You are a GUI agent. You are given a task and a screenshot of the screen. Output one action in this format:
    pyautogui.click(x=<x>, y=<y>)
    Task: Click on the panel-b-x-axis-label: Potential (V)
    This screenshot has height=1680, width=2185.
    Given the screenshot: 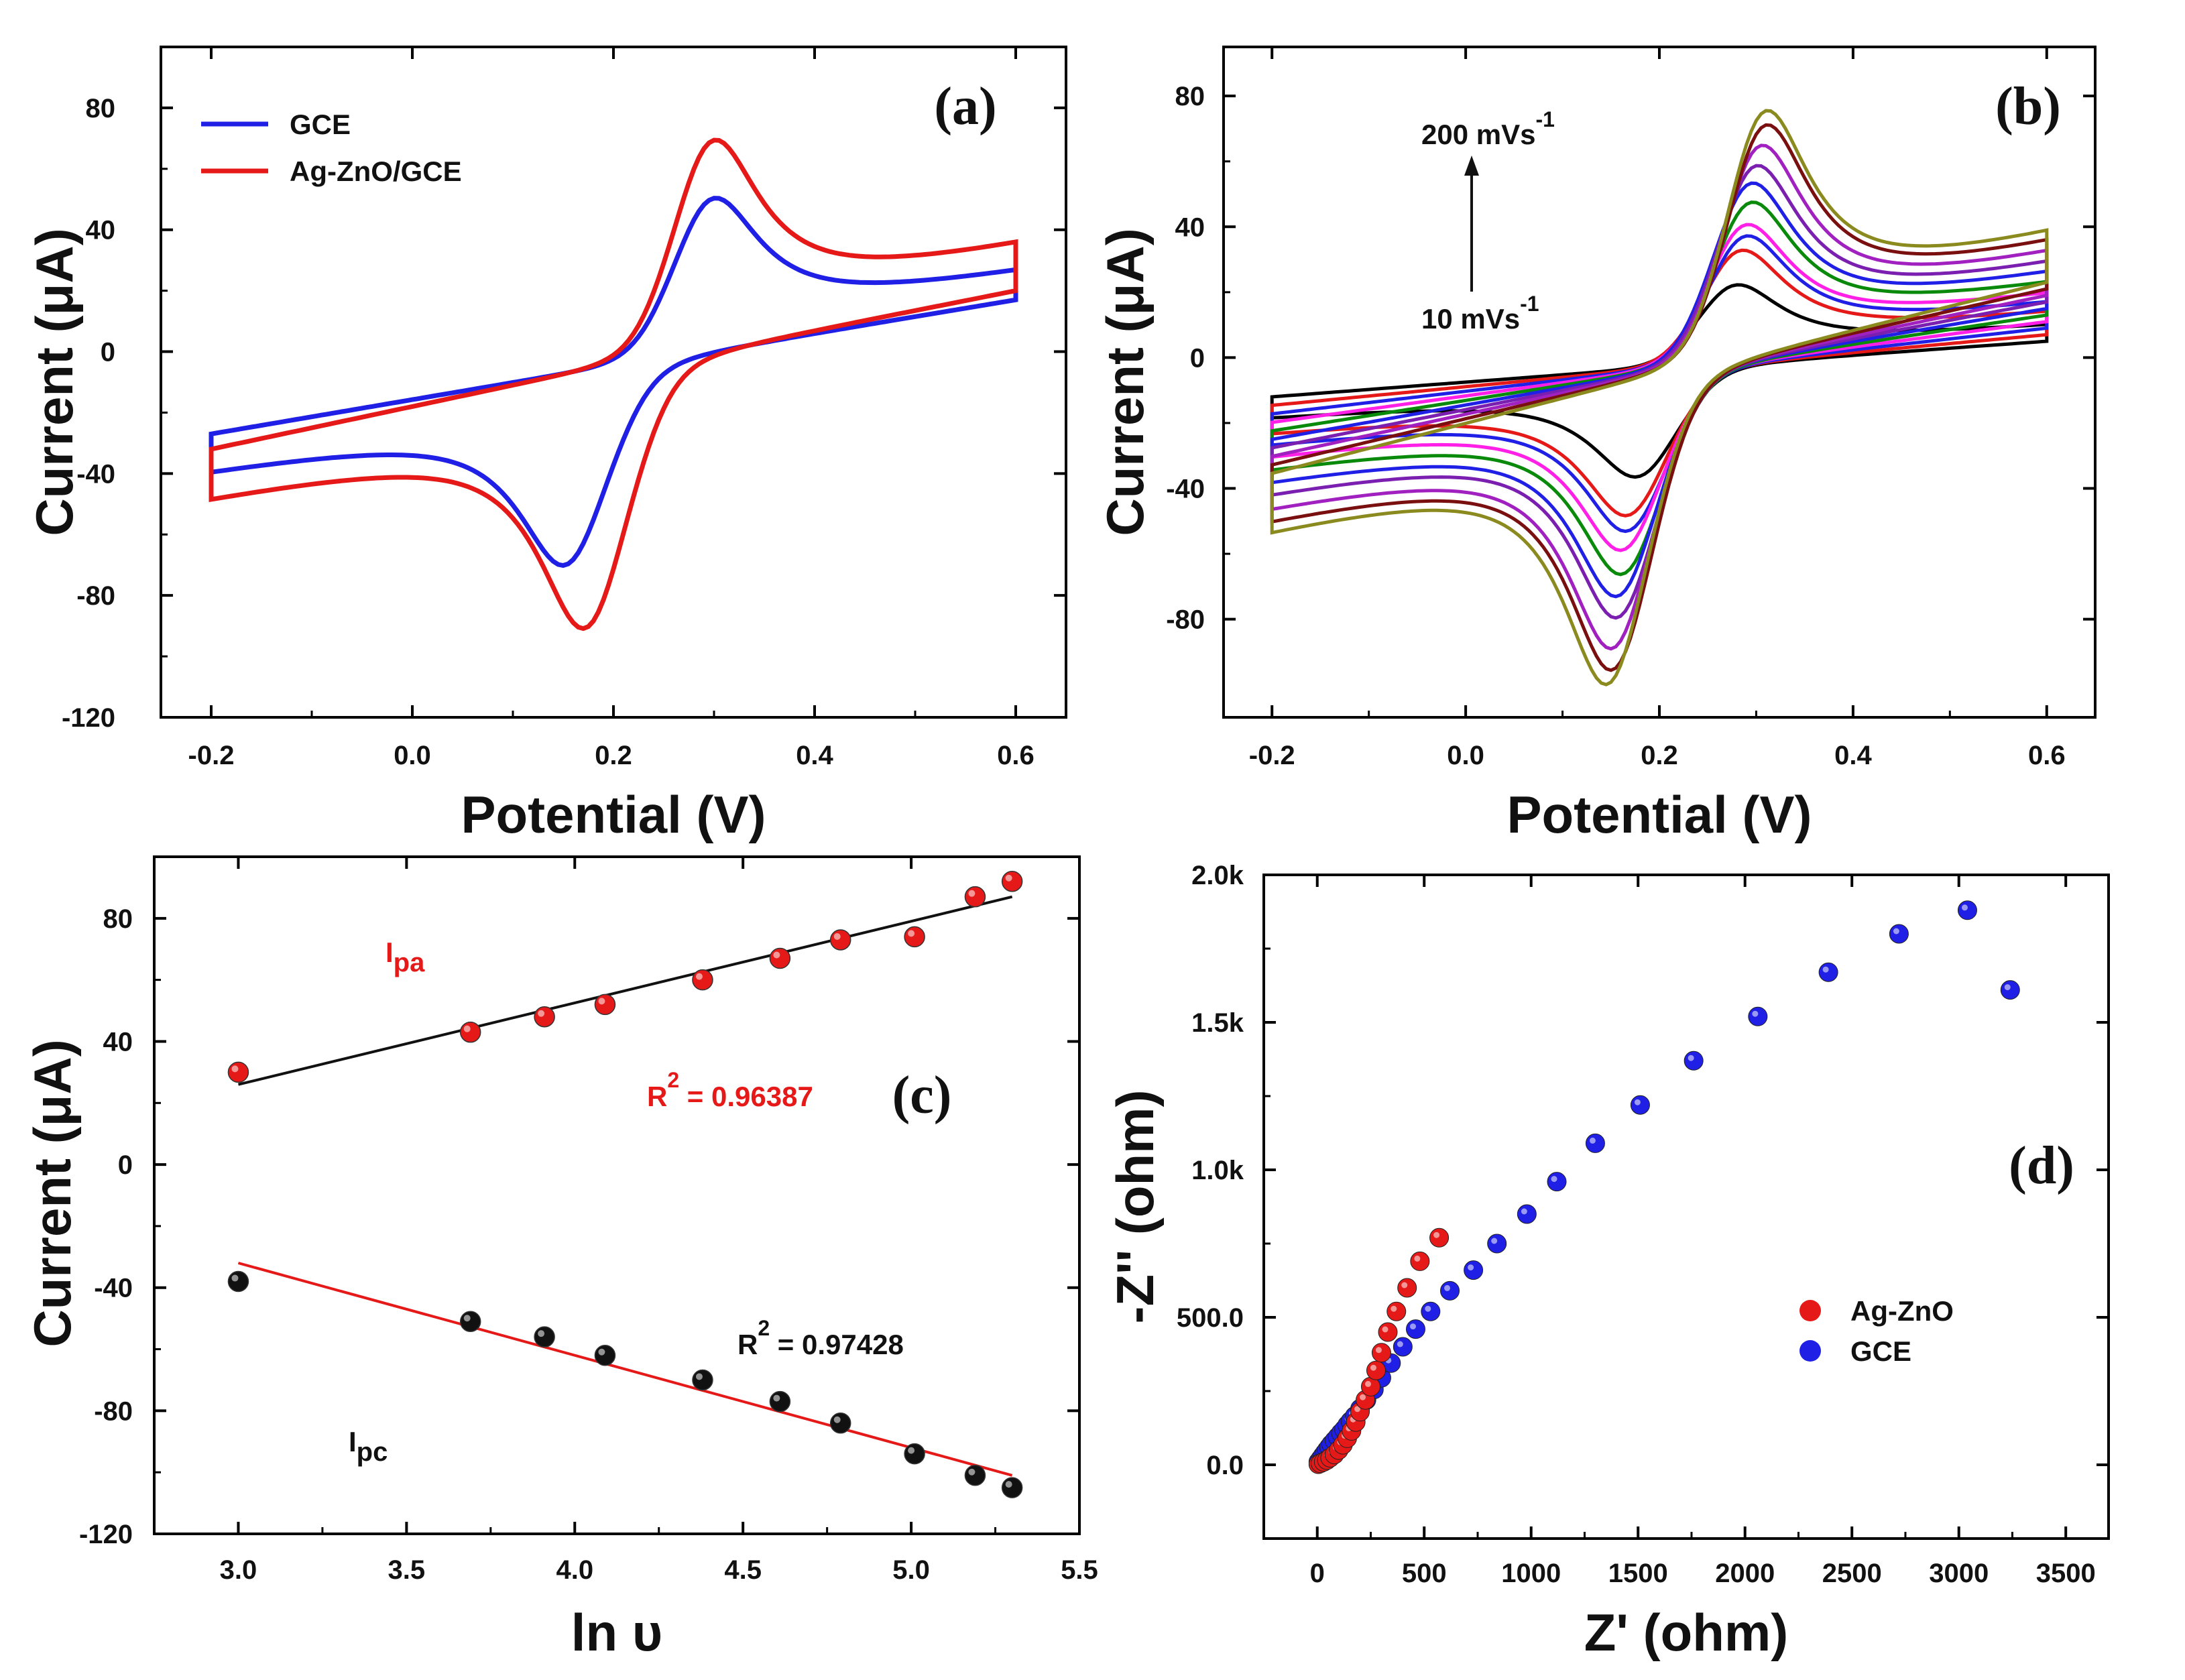 What is the action you would take?
    pyautogui.click(x=1660, y=814)
    